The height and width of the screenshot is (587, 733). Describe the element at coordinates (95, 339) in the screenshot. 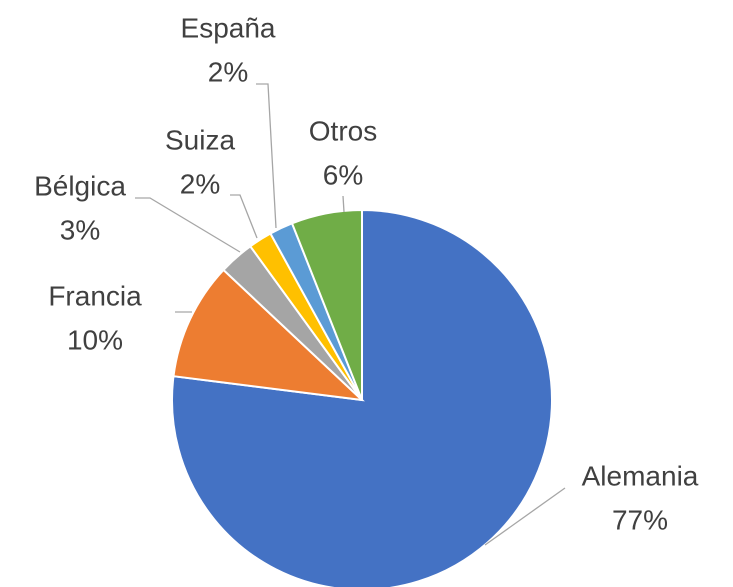

I see `value-label: 10%` at that location.